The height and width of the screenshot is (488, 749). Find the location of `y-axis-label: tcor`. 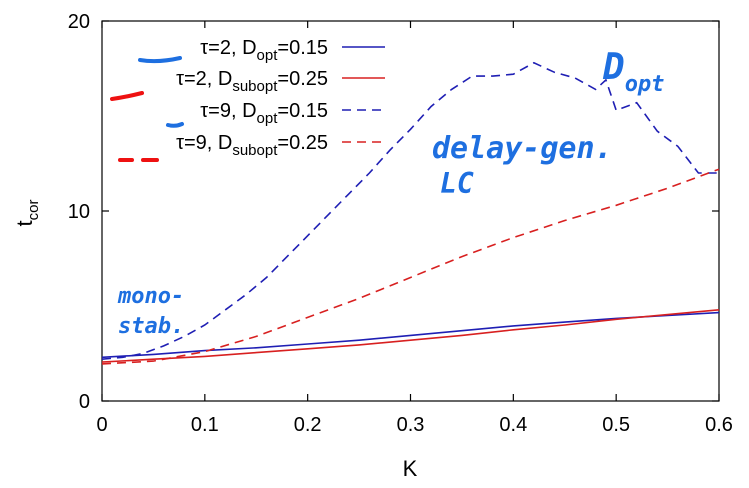

y-axis-label: tcor is located at coordinates (27, 213).